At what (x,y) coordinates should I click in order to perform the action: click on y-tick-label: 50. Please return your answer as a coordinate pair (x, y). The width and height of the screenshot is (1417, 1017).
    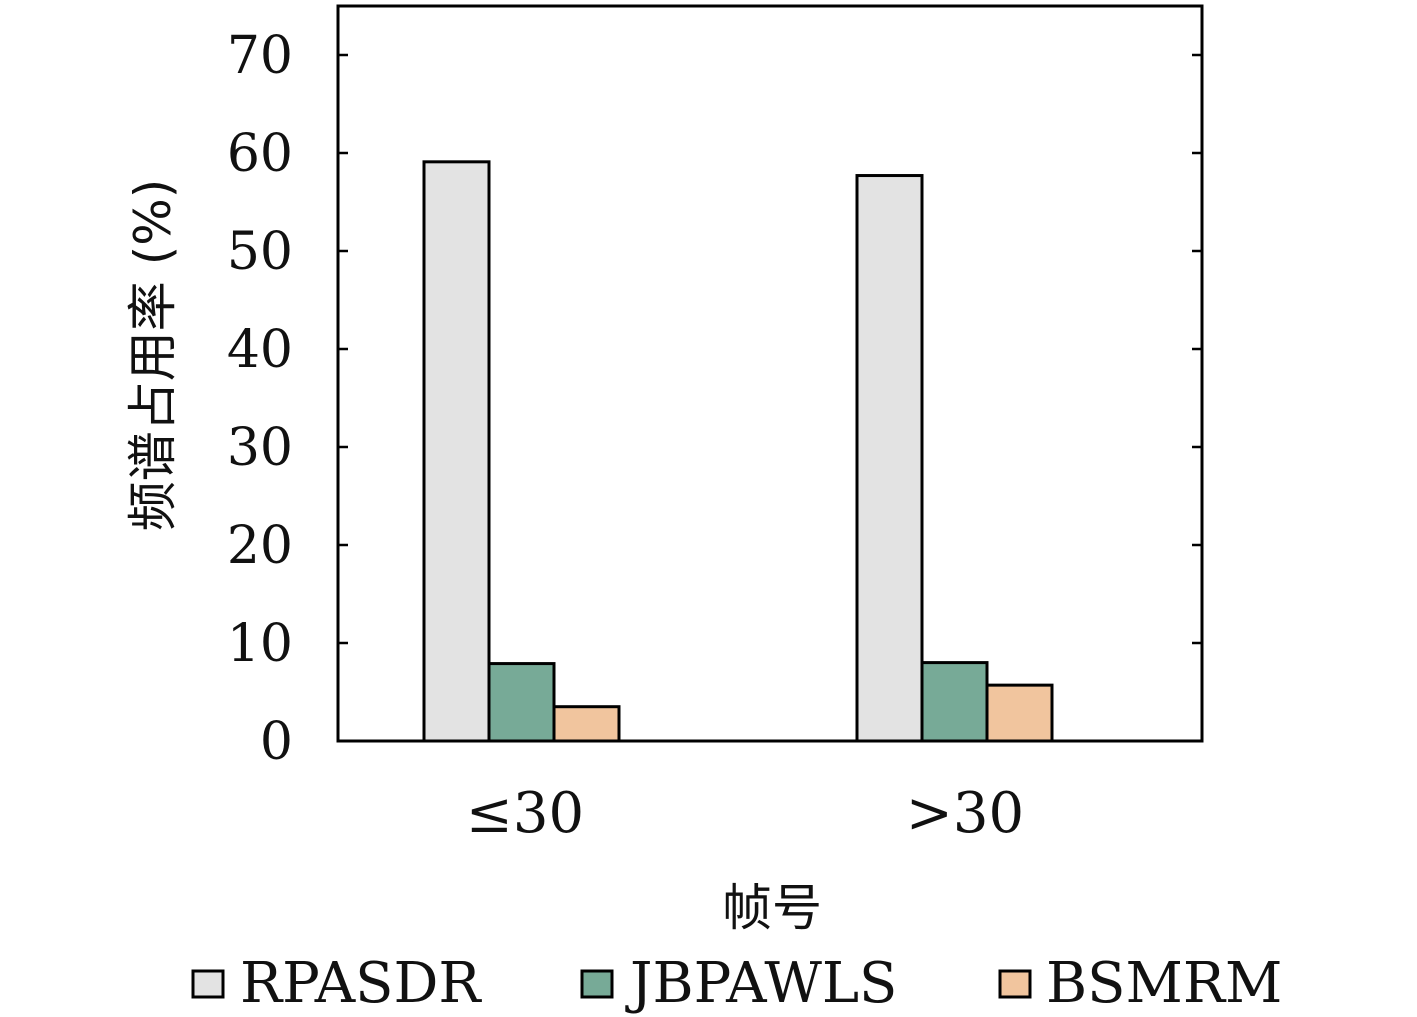
    Looking at the image, I should click on (260, 252).